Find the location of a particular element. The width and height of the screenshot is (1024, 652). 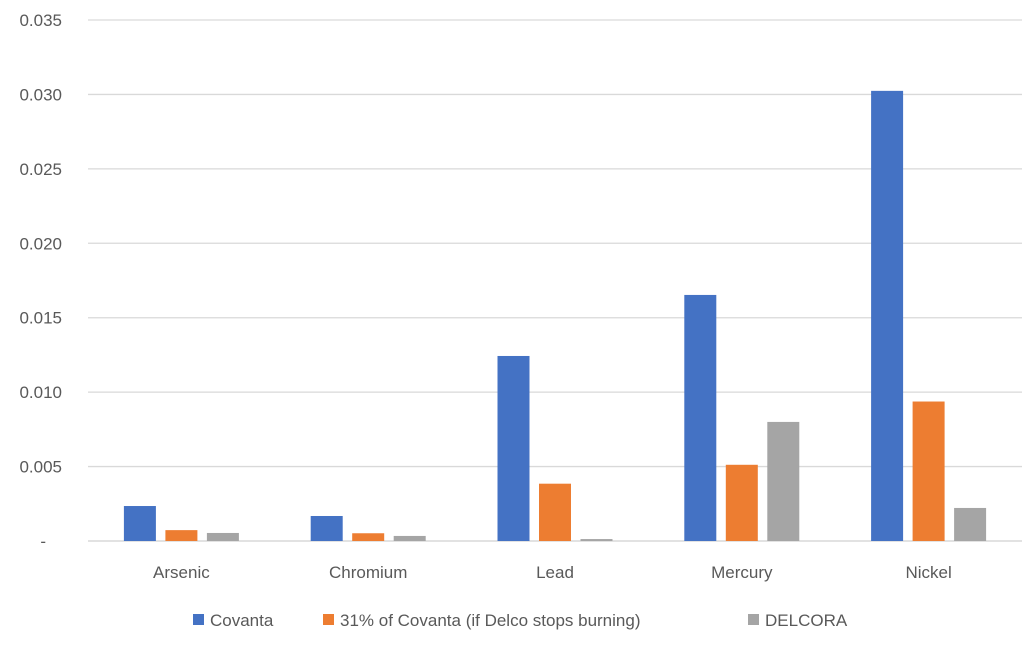

x-tick-label: Lead is located at coordinates (555, 572).